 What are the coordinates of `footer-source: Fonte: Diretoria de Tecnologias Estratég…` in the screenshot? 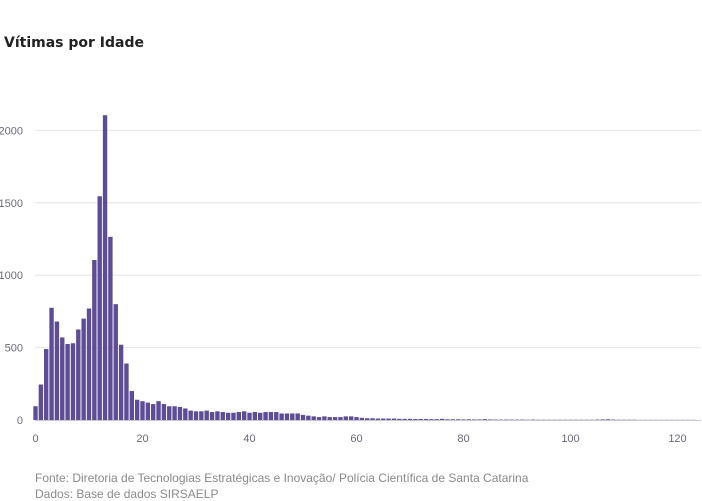 It's located at (281, 478).